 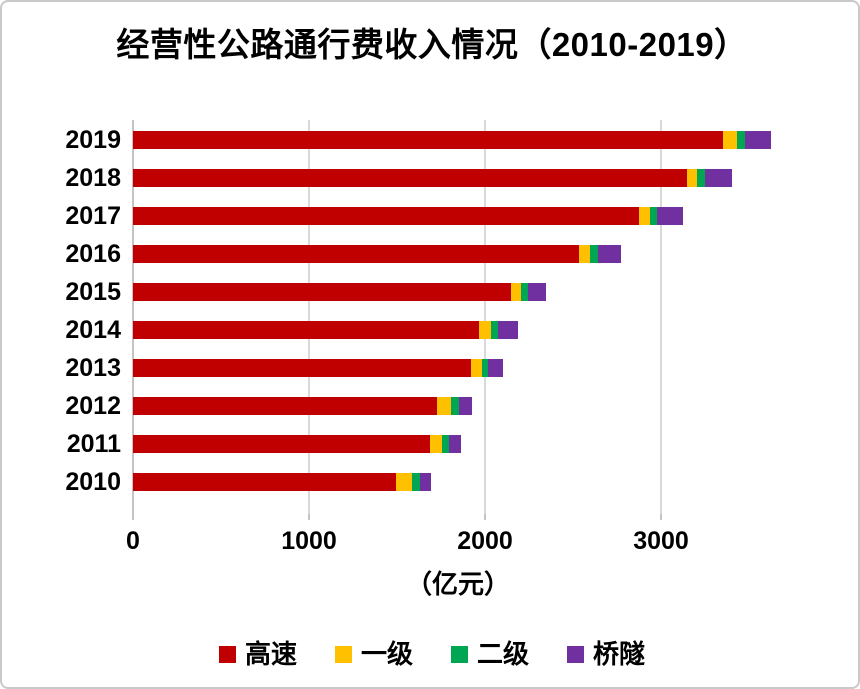 What do you see at coordinates (435, 444) in the screenshot?
I see `bar-segment-2011-一级` at bounding box center [435, 444].